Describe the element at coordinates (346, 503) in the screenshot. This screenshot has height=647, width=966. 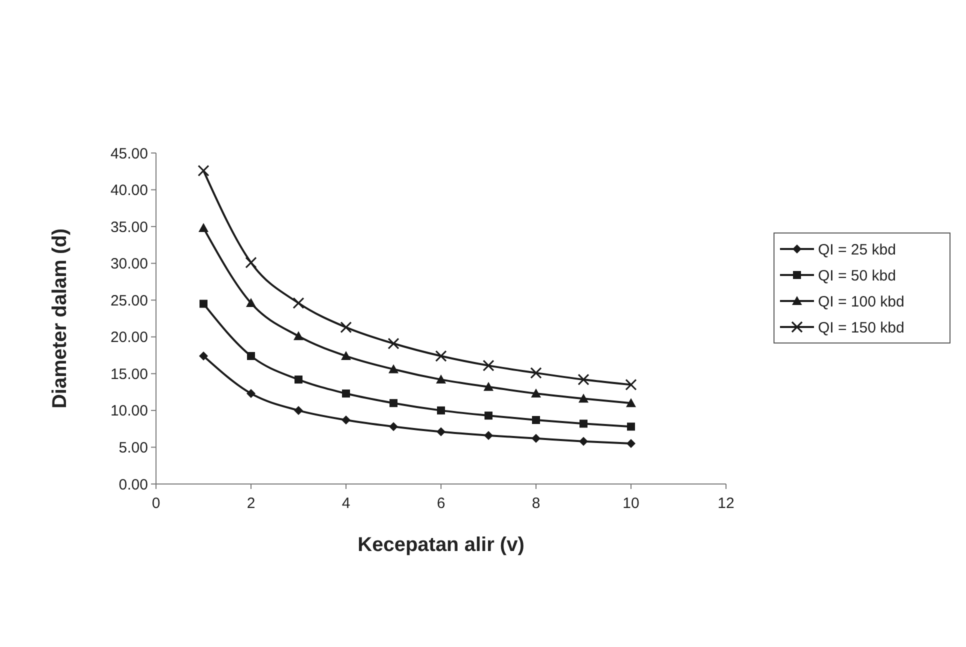
I see `x-tick-label: 4` at that location.